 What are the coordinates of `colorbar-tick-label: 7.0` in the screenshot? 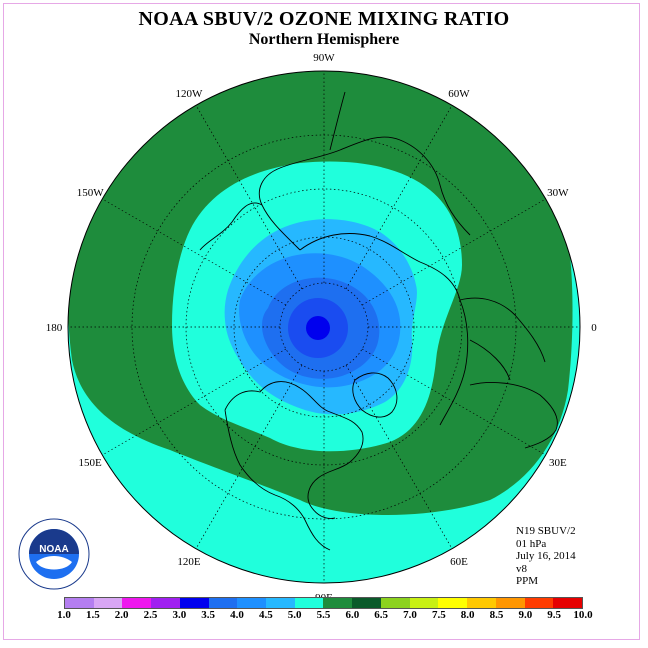 It's located at (410, 615).